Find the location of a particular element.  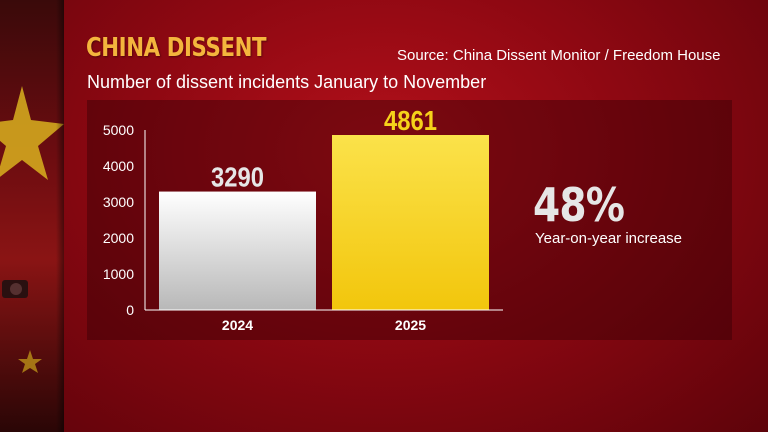

y-tick-label: 2000 is located at coordinates (118, 238).